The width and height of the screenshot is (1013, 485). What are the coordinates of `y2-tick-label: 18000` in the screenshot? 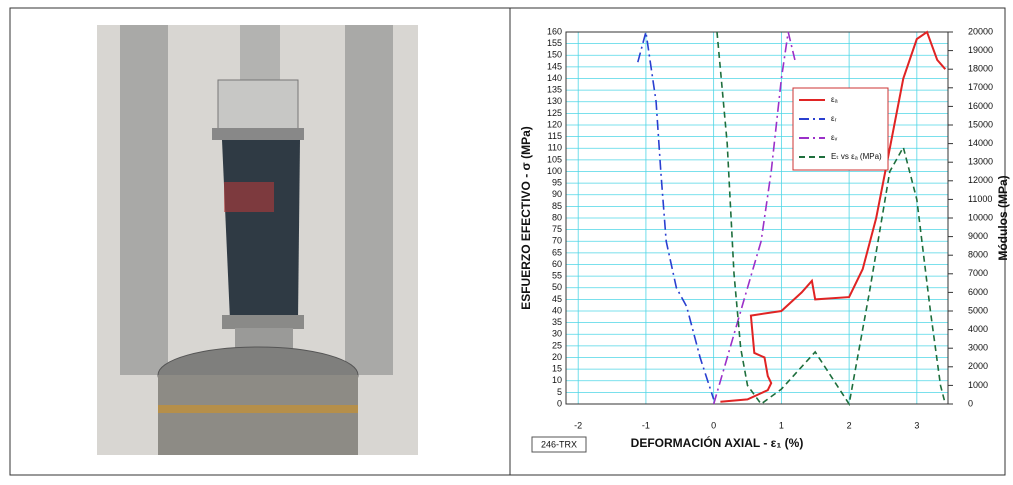 It's located at (980, 69).